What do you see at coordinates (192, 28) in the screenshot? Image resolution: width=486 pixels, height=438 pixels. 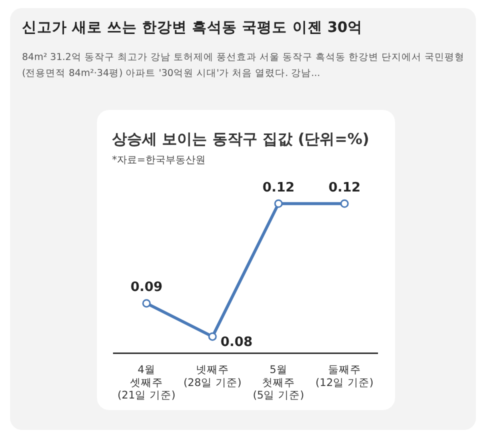 I see `chart-title: 신고가 새로 쓰는 한강변 흑석동 국평도 이젠 30억` at bounding box center [192, 28].